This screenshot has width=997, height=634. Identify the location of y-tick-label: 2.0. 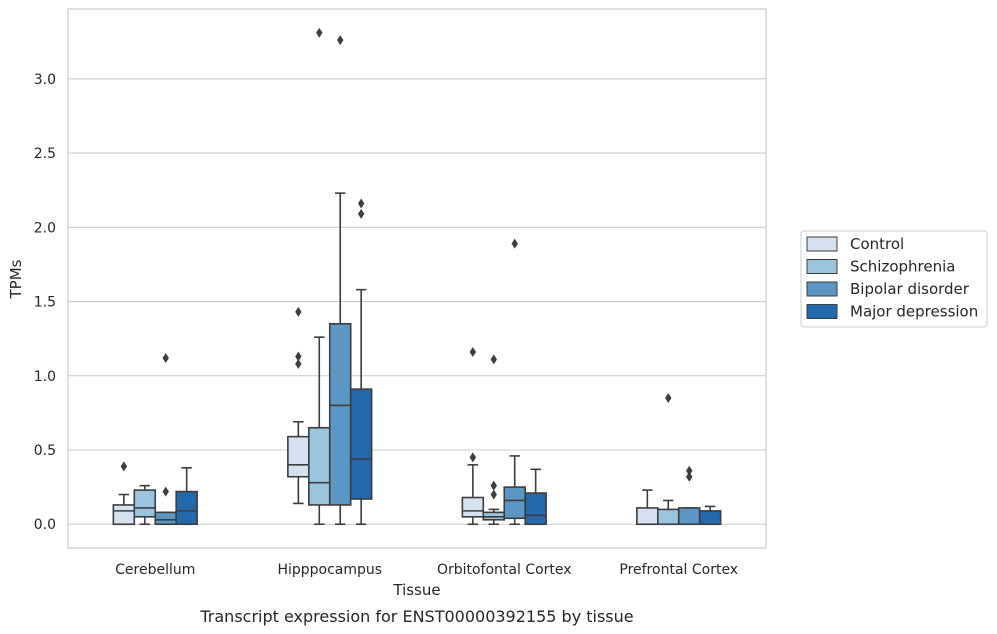
(45, 228).